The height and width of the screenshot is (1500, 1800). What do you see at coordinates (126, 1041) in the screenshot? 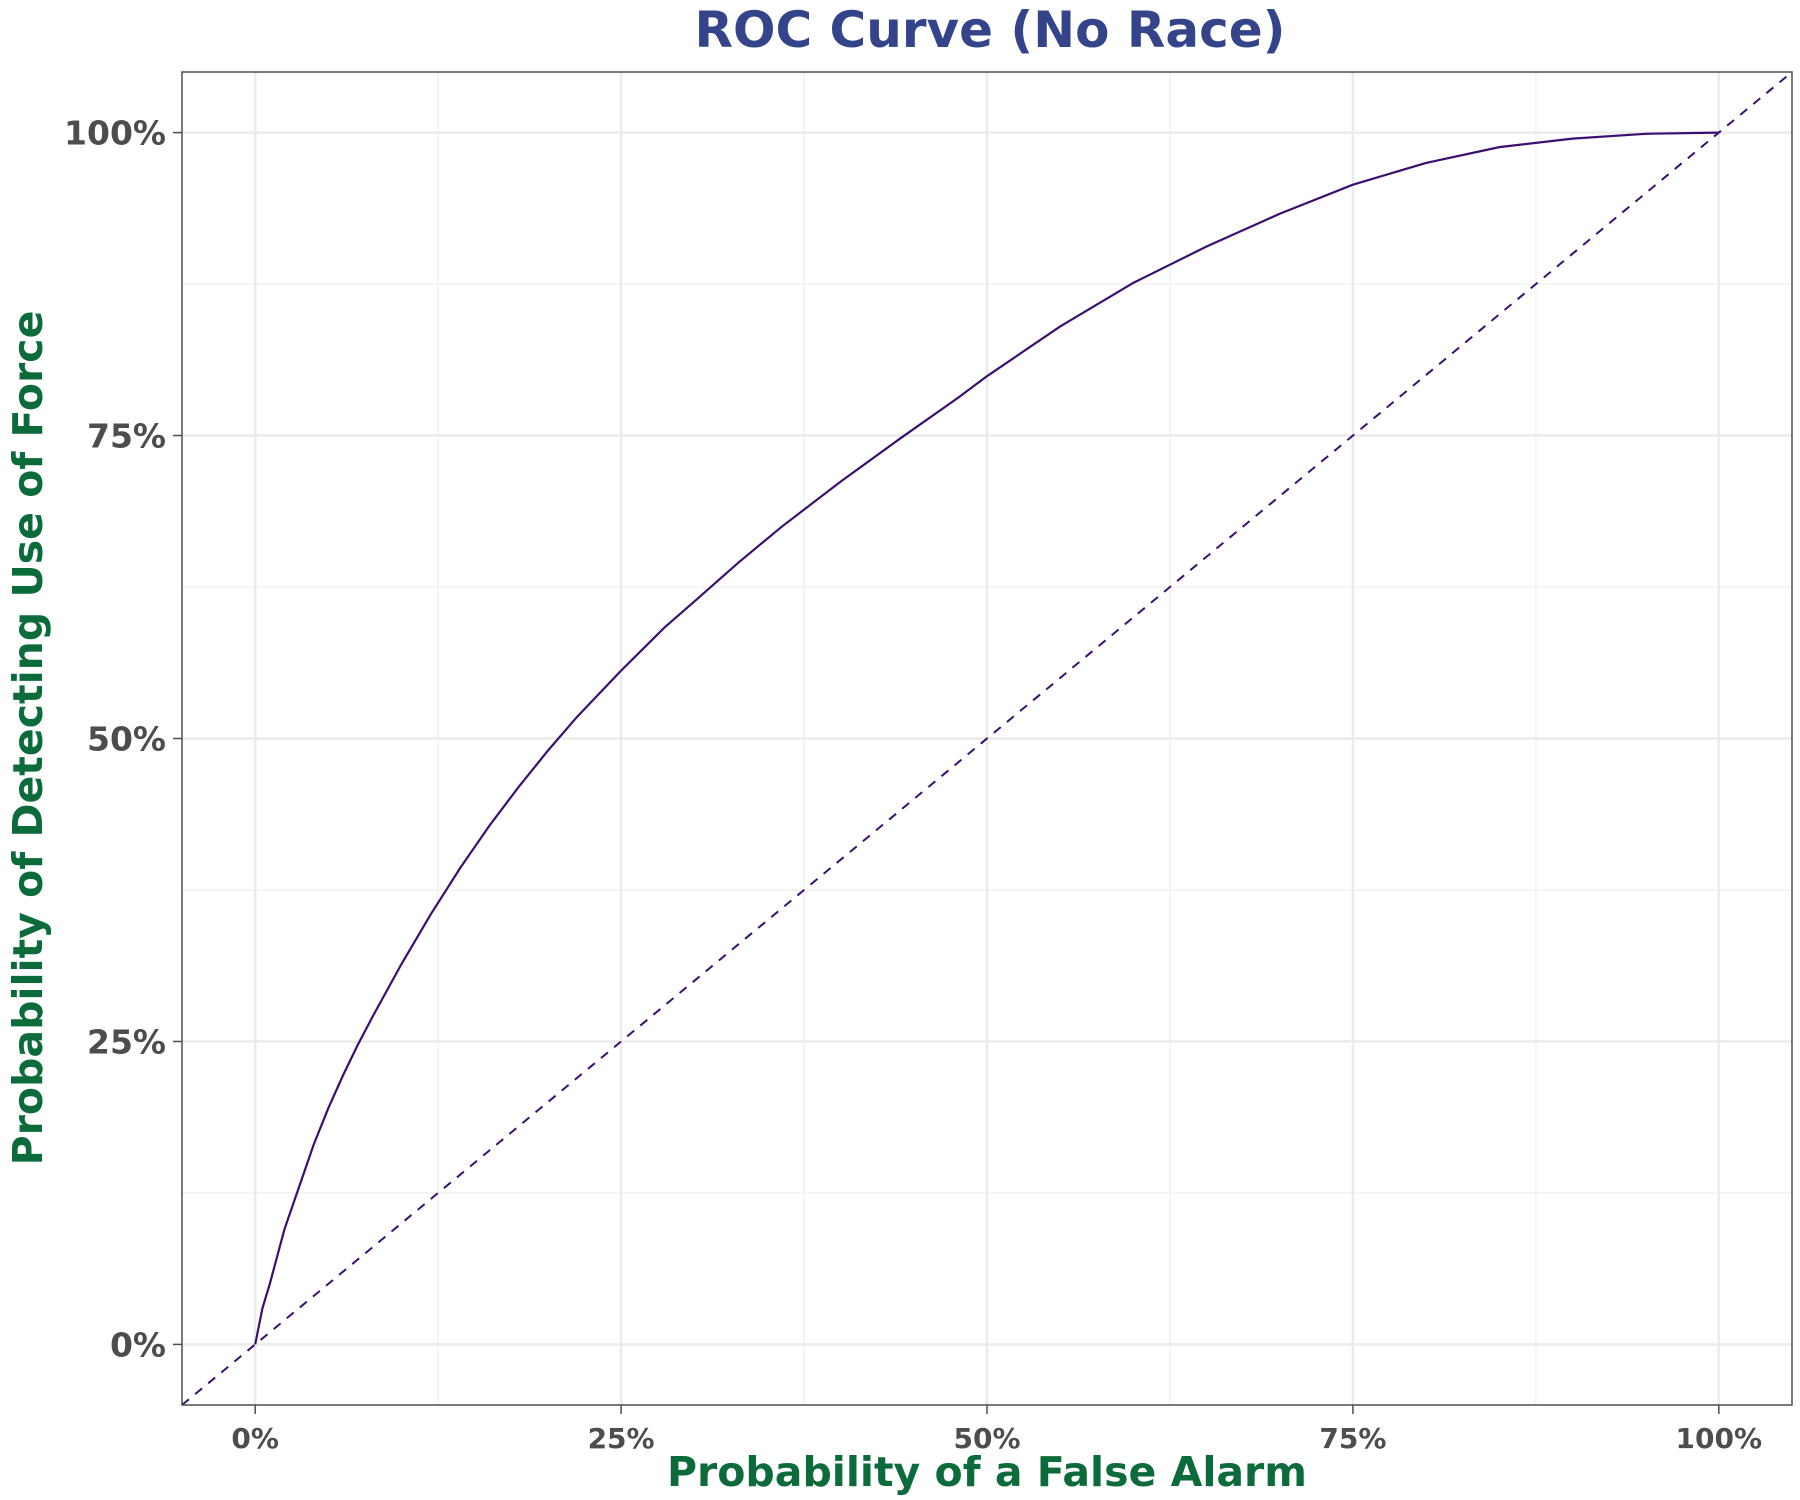
I see `y-tick-label-1: 25%` at bounding box center [126, 1041].